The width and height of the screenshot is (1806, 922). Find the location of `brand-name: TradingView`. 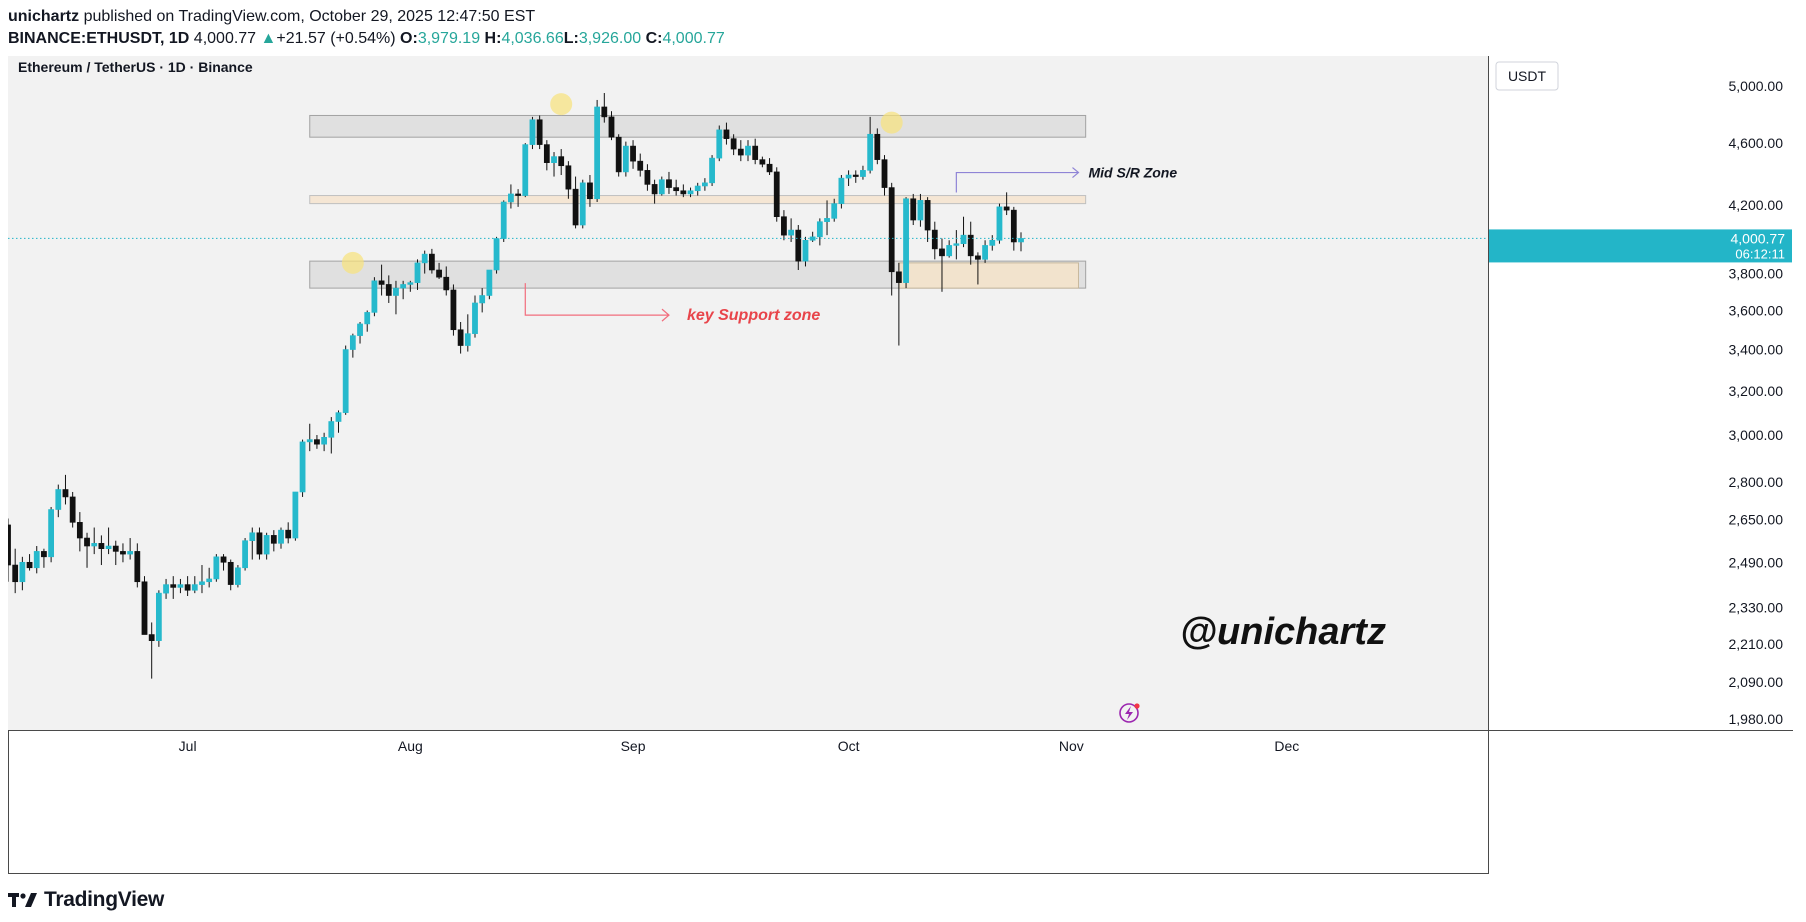

brand-name: TradingView is located at coordinates (104, 899).